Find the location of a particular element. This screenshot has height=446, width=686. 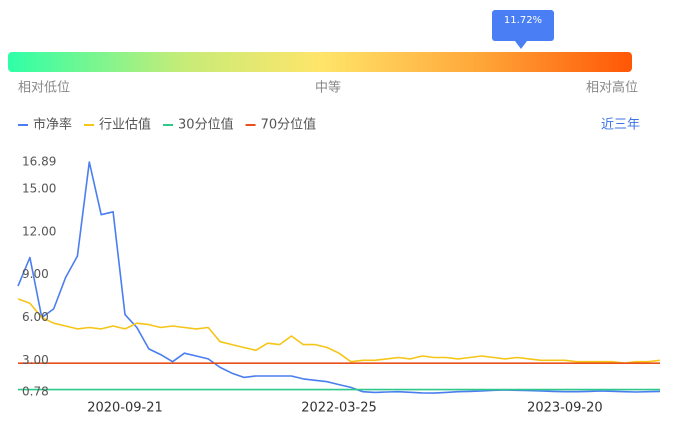

gauge-high: 相对高位 is located at coordinates (612, 88).